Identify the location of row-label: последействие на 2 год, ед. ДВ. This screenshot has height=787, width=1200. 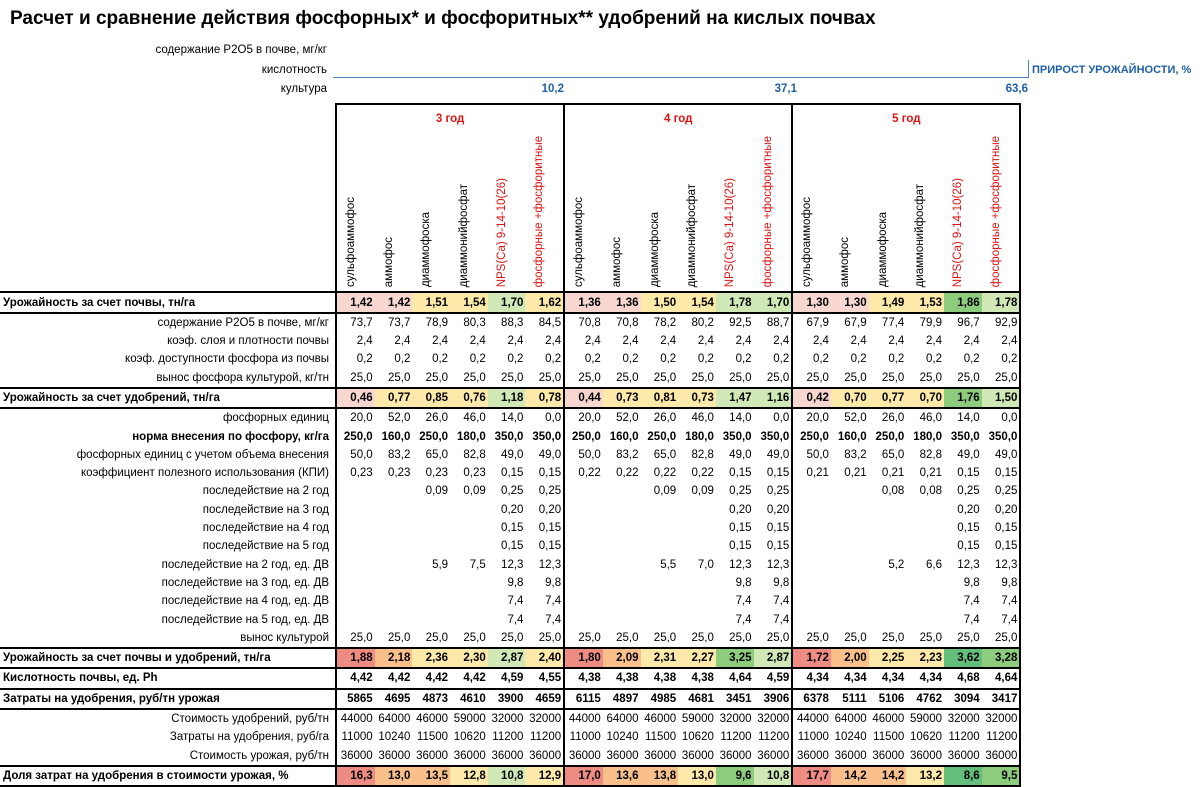
(245, 564).